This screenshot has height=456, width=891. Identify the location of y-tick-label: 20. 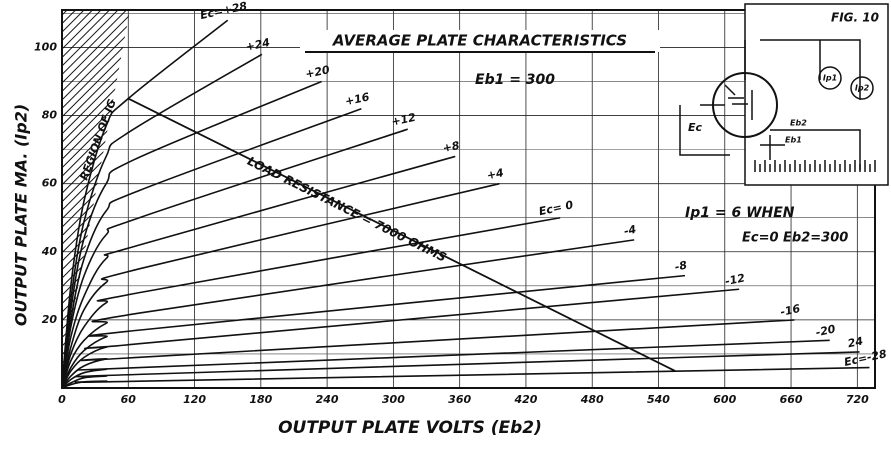
(50, 319).